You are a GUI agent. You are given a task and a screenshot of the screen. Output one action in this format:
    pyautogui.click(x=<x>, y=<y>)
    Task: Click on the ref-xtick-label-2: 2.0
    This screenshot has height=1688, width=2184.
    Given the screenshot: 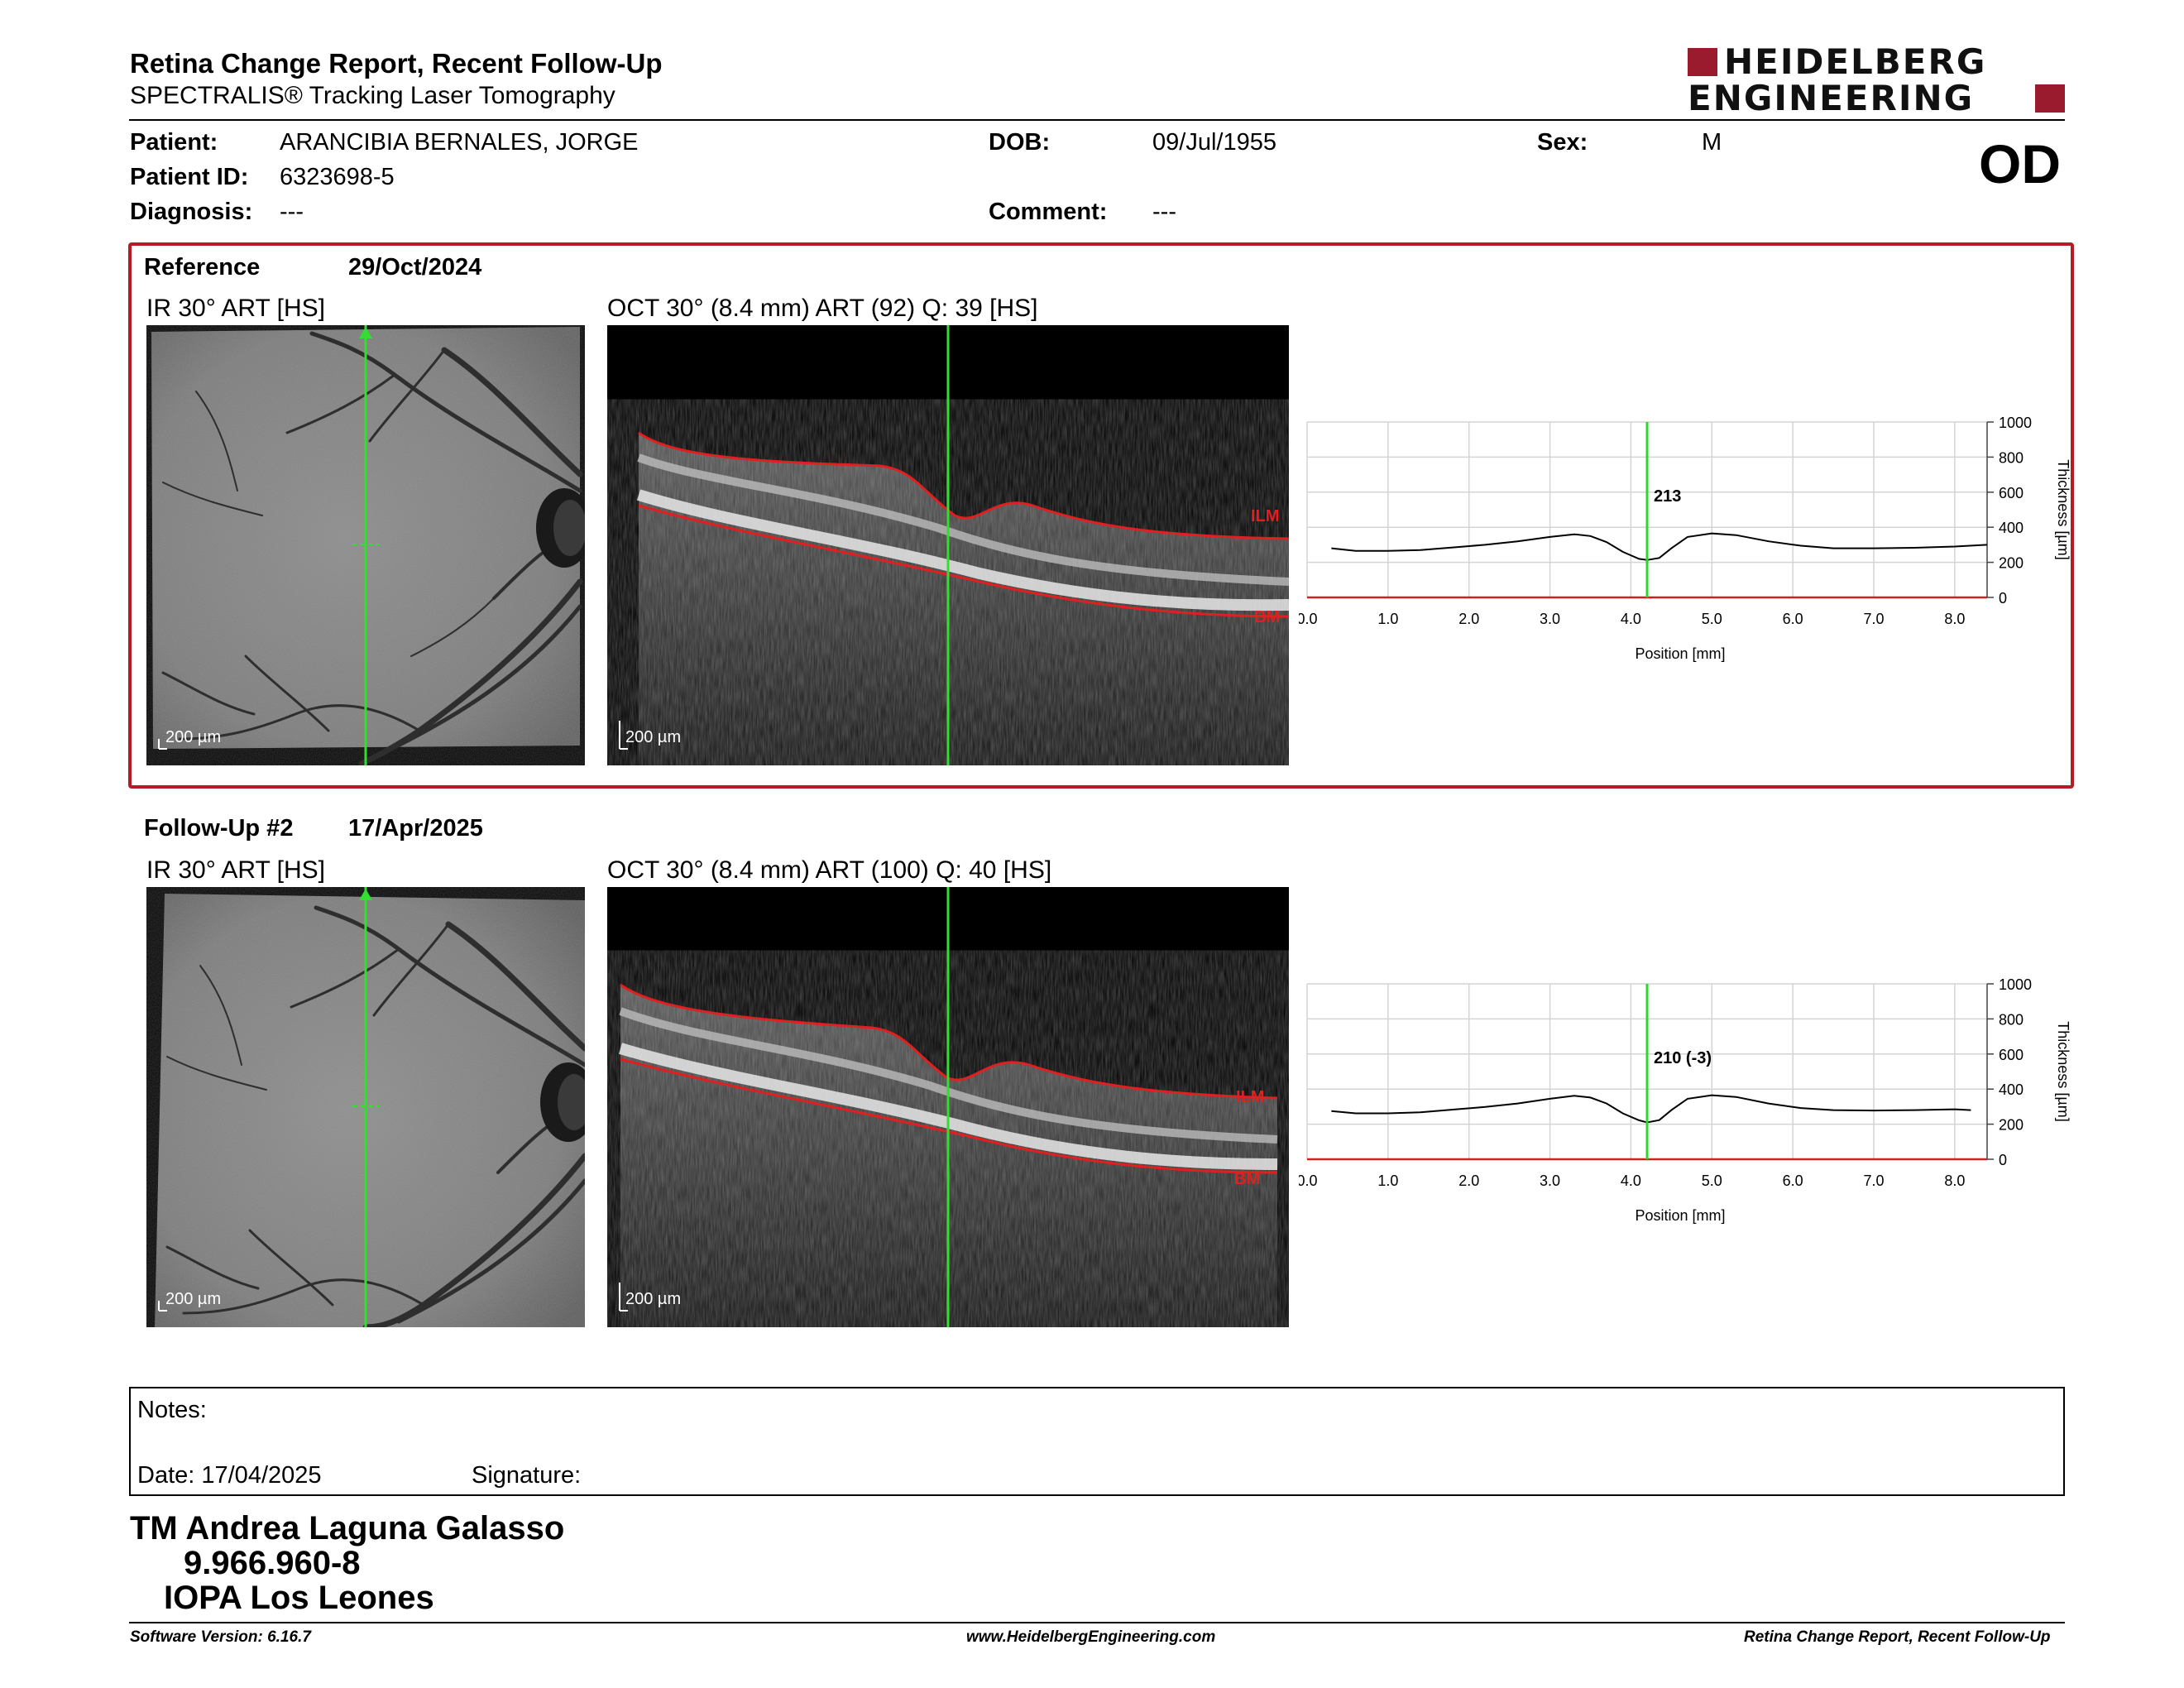 What is the action you would take?
    pyautogui.click(x=1468, y=619)
    